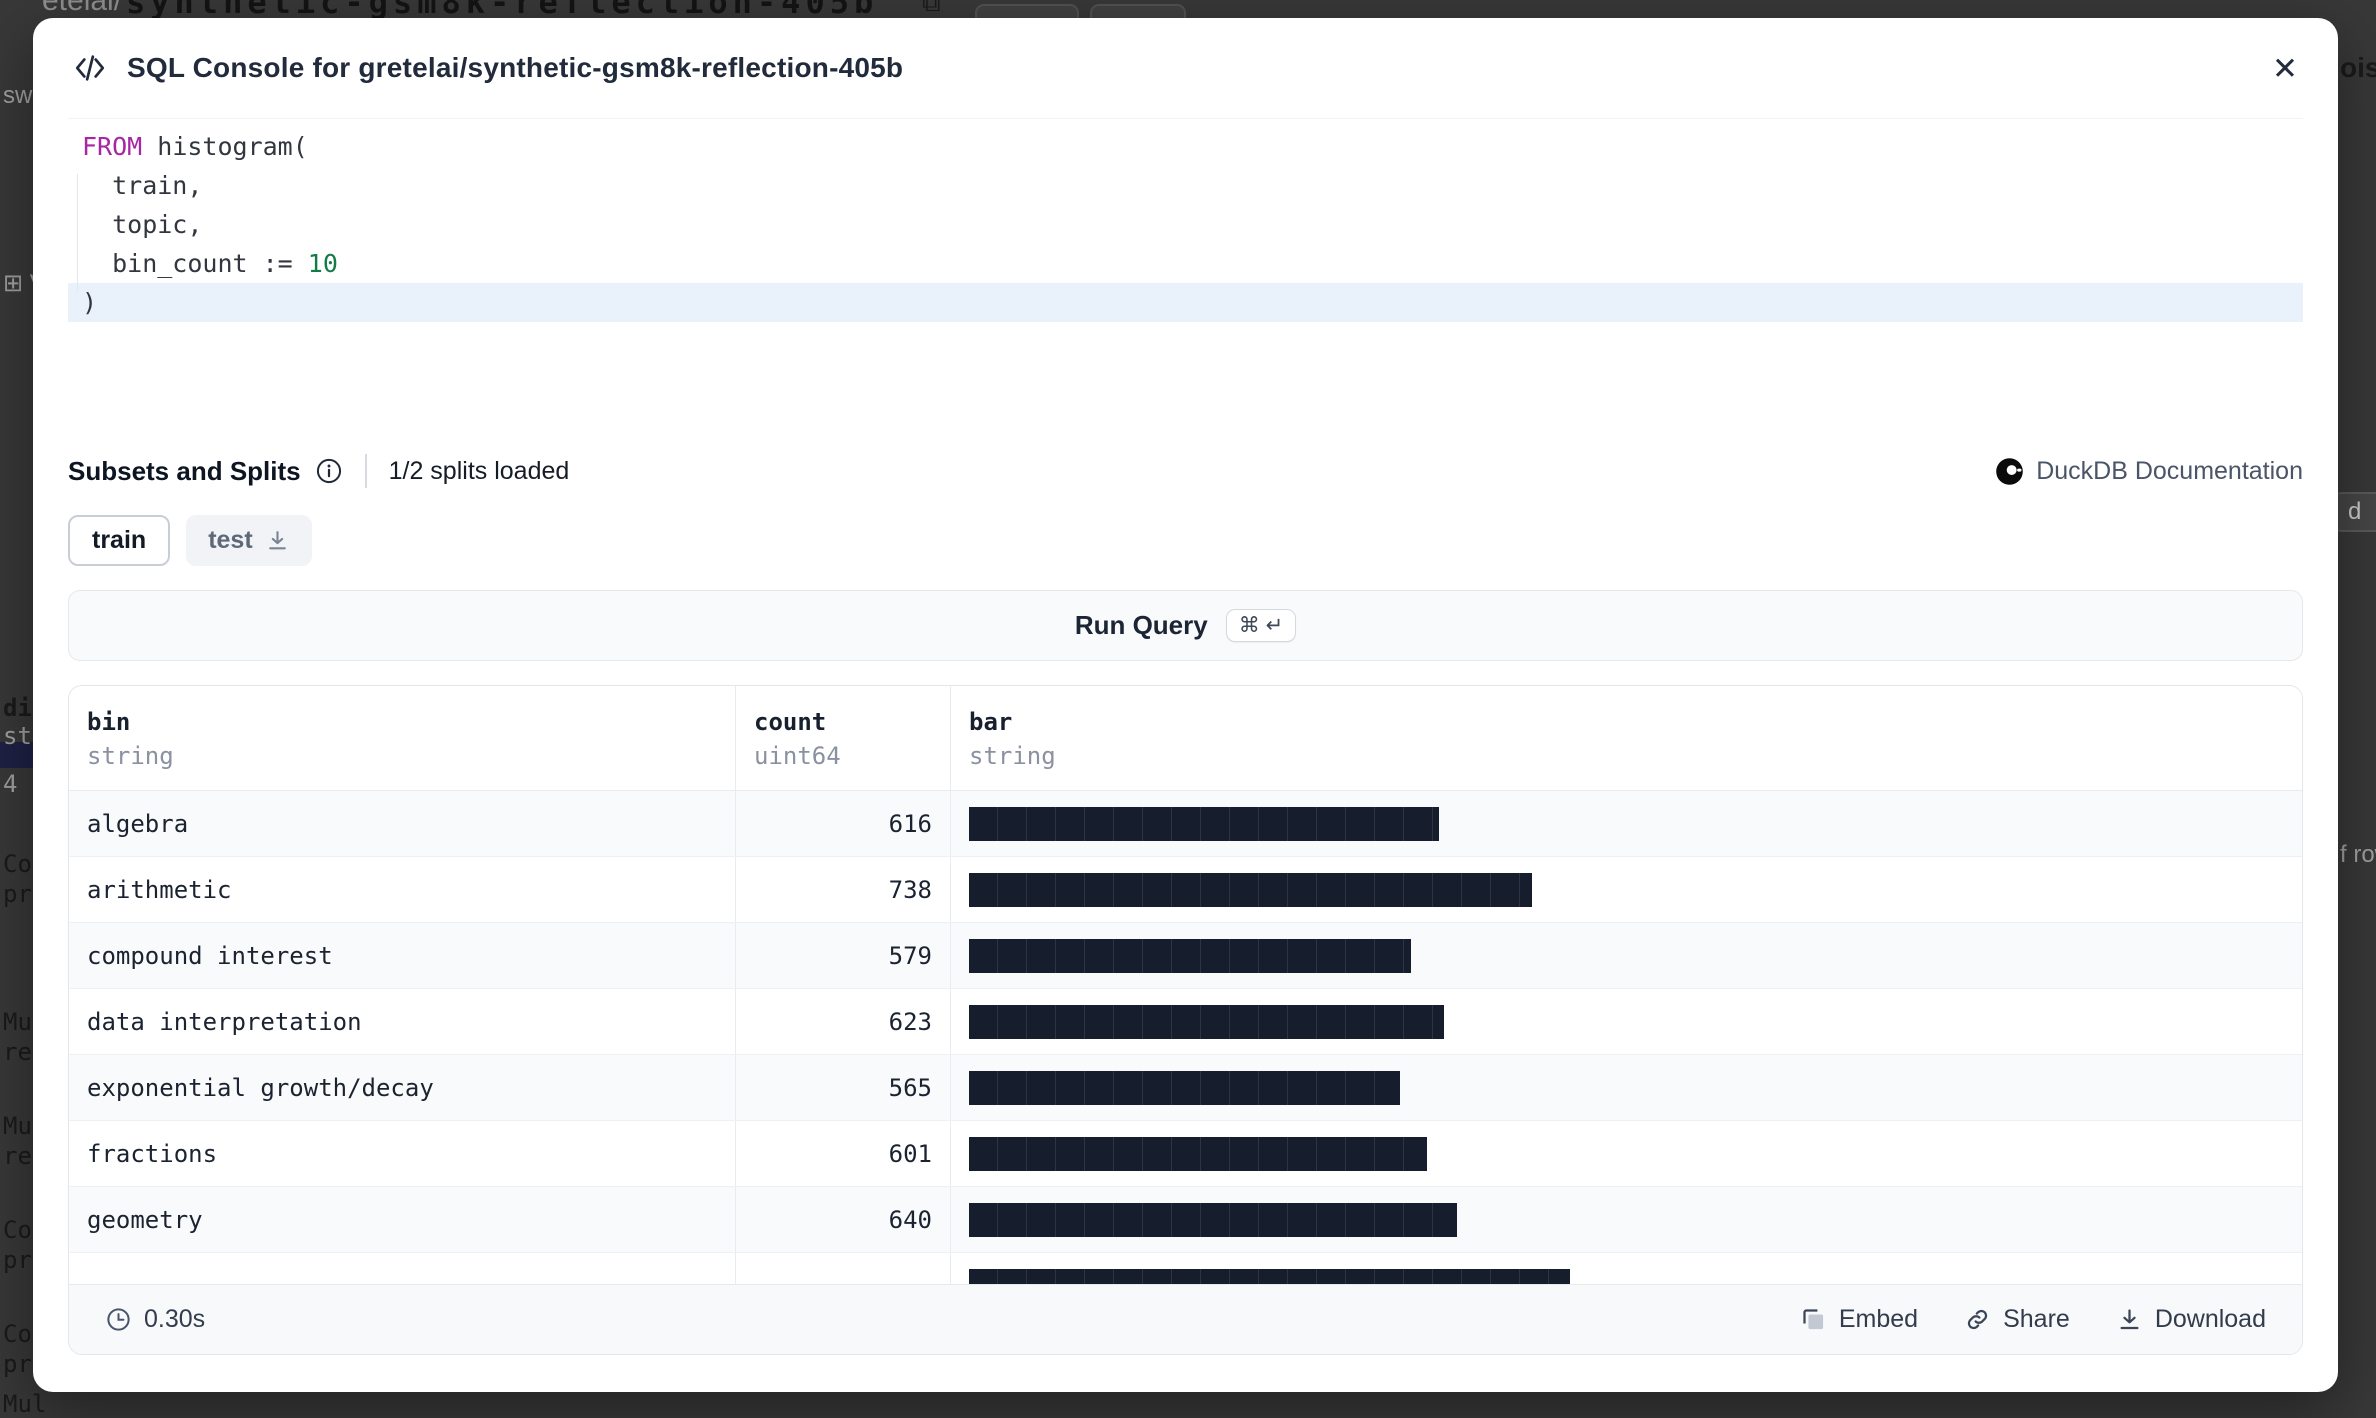 The height and width of the screenshot is (1418, 2376). I want to click on subsets-label: Subsets and Splits, so click(184, 470).